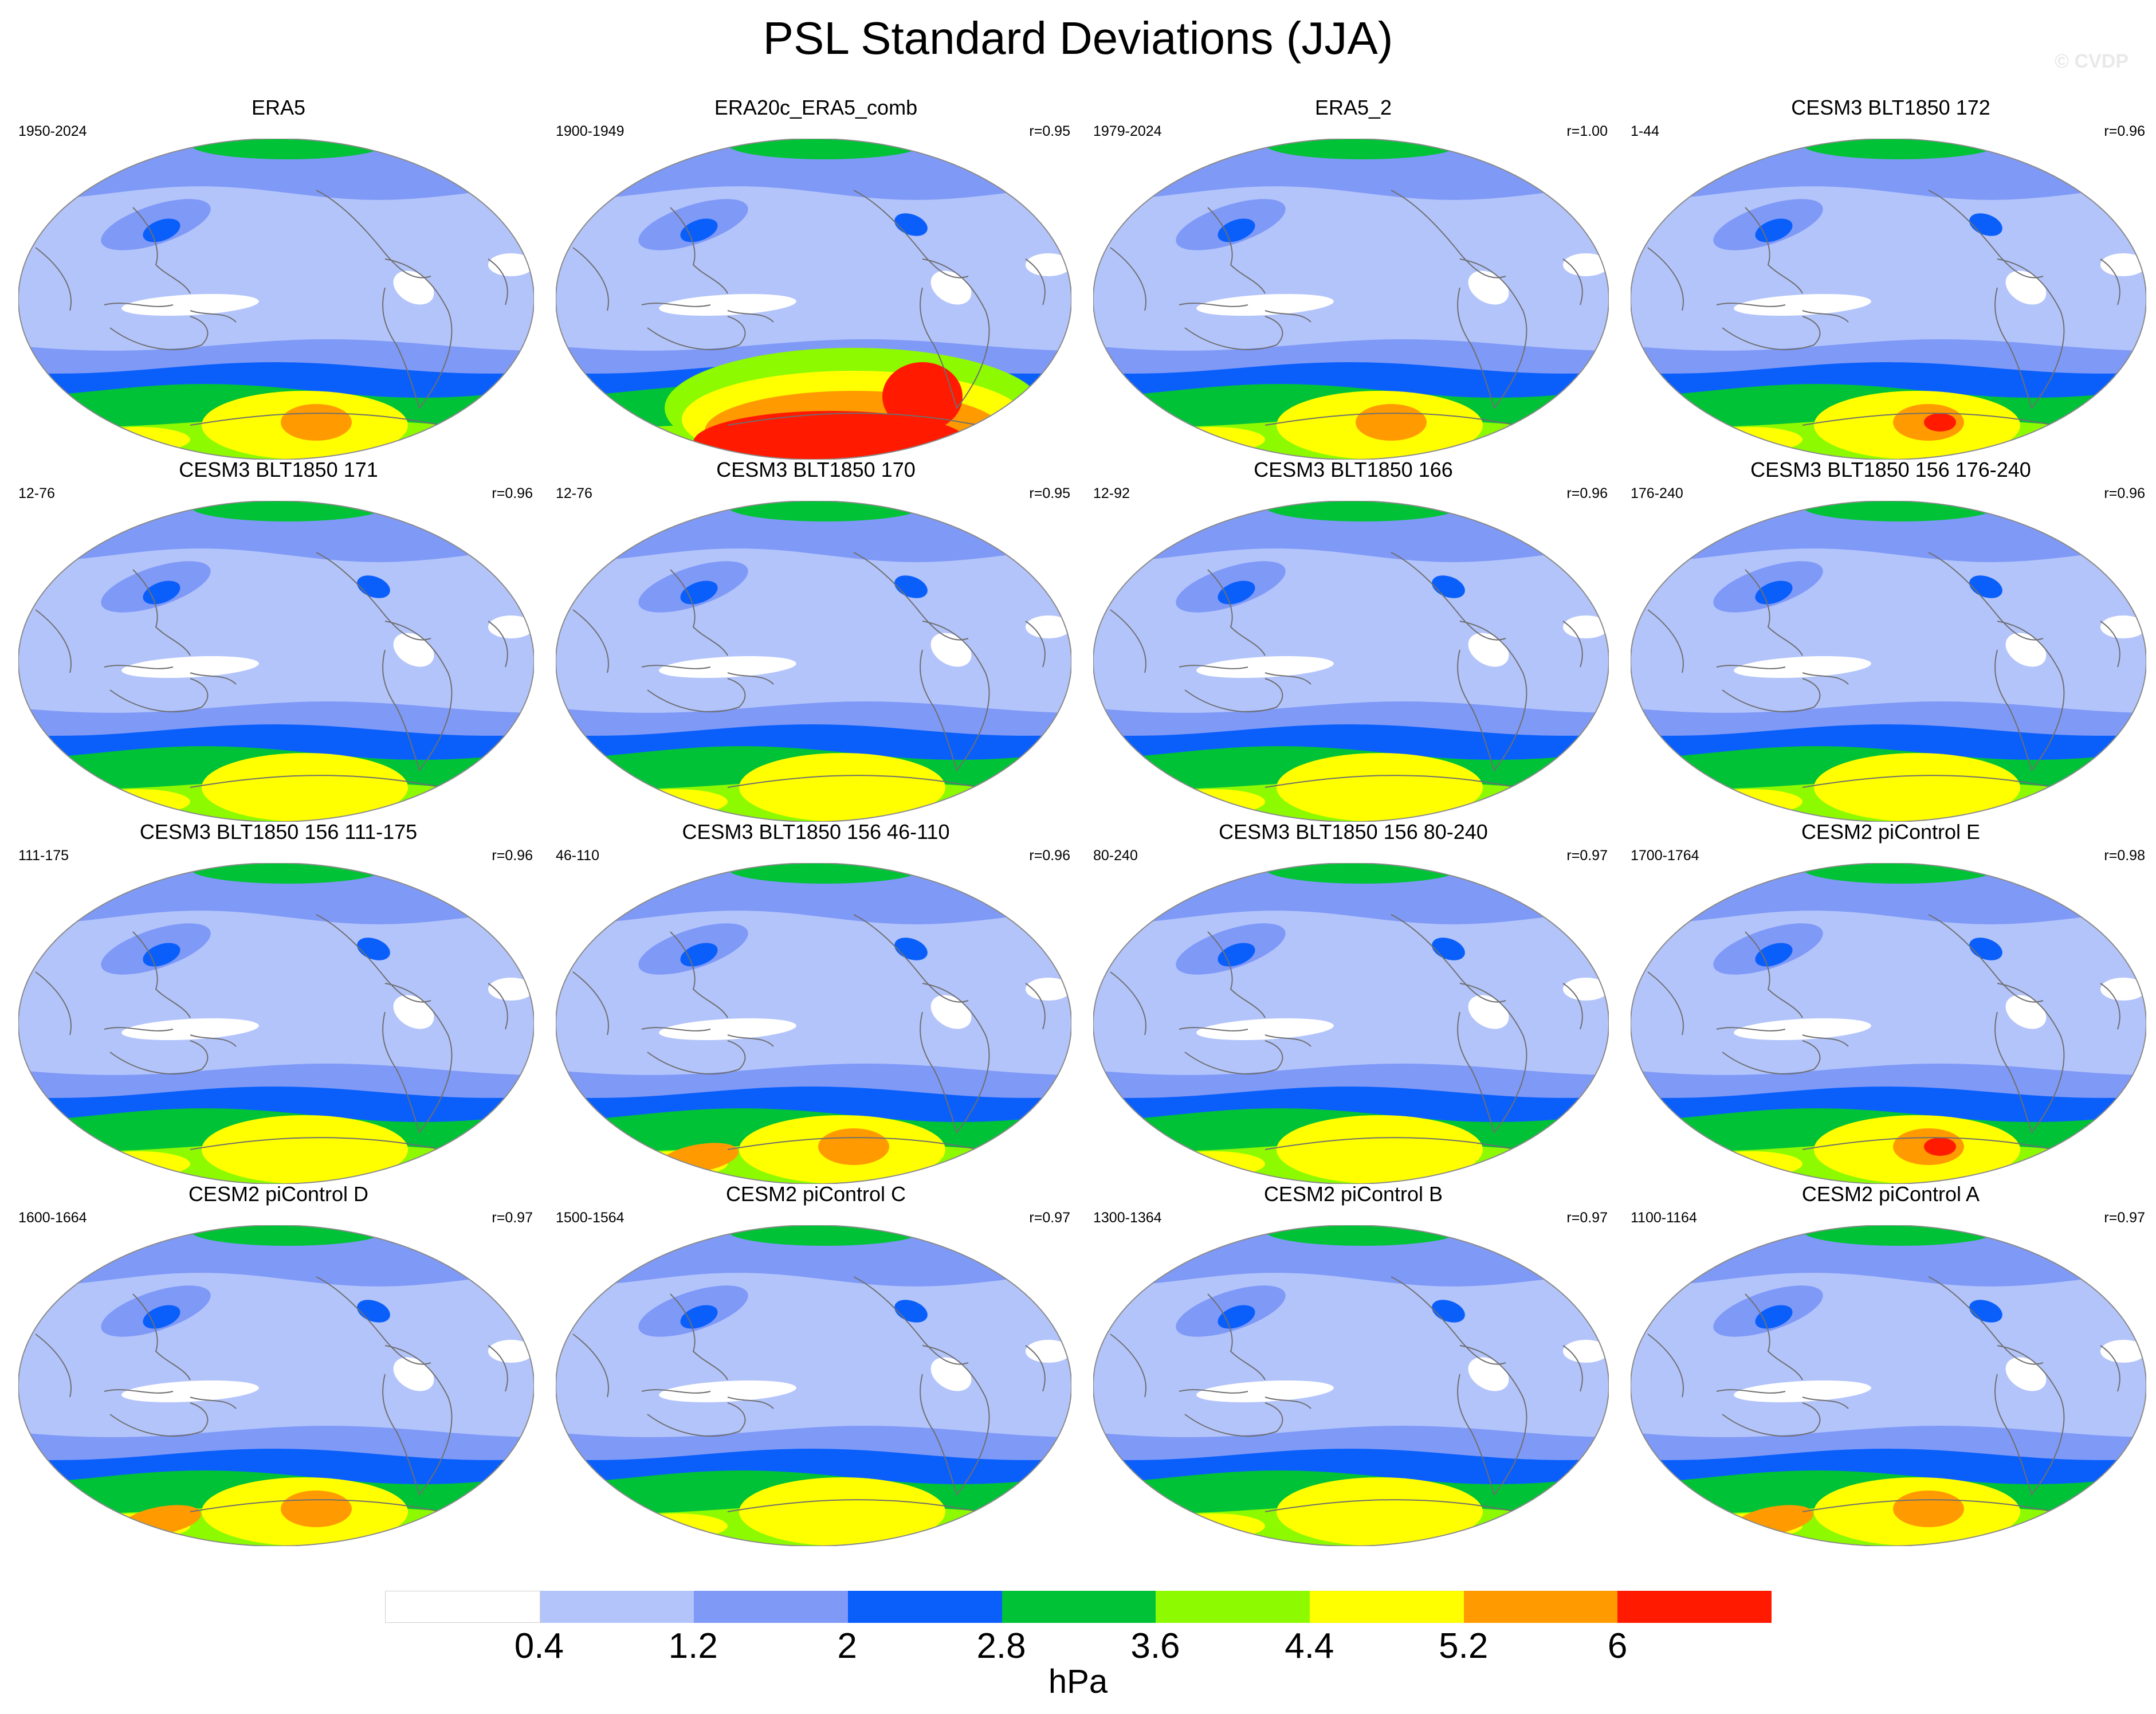 The height and width of the screenshot is (1714, 2156). What do you see at coordinates (1155, 1646) in the screenshot?
I see `colorbar-tick-label: 3.6` at bounding box center [1155, 1646].